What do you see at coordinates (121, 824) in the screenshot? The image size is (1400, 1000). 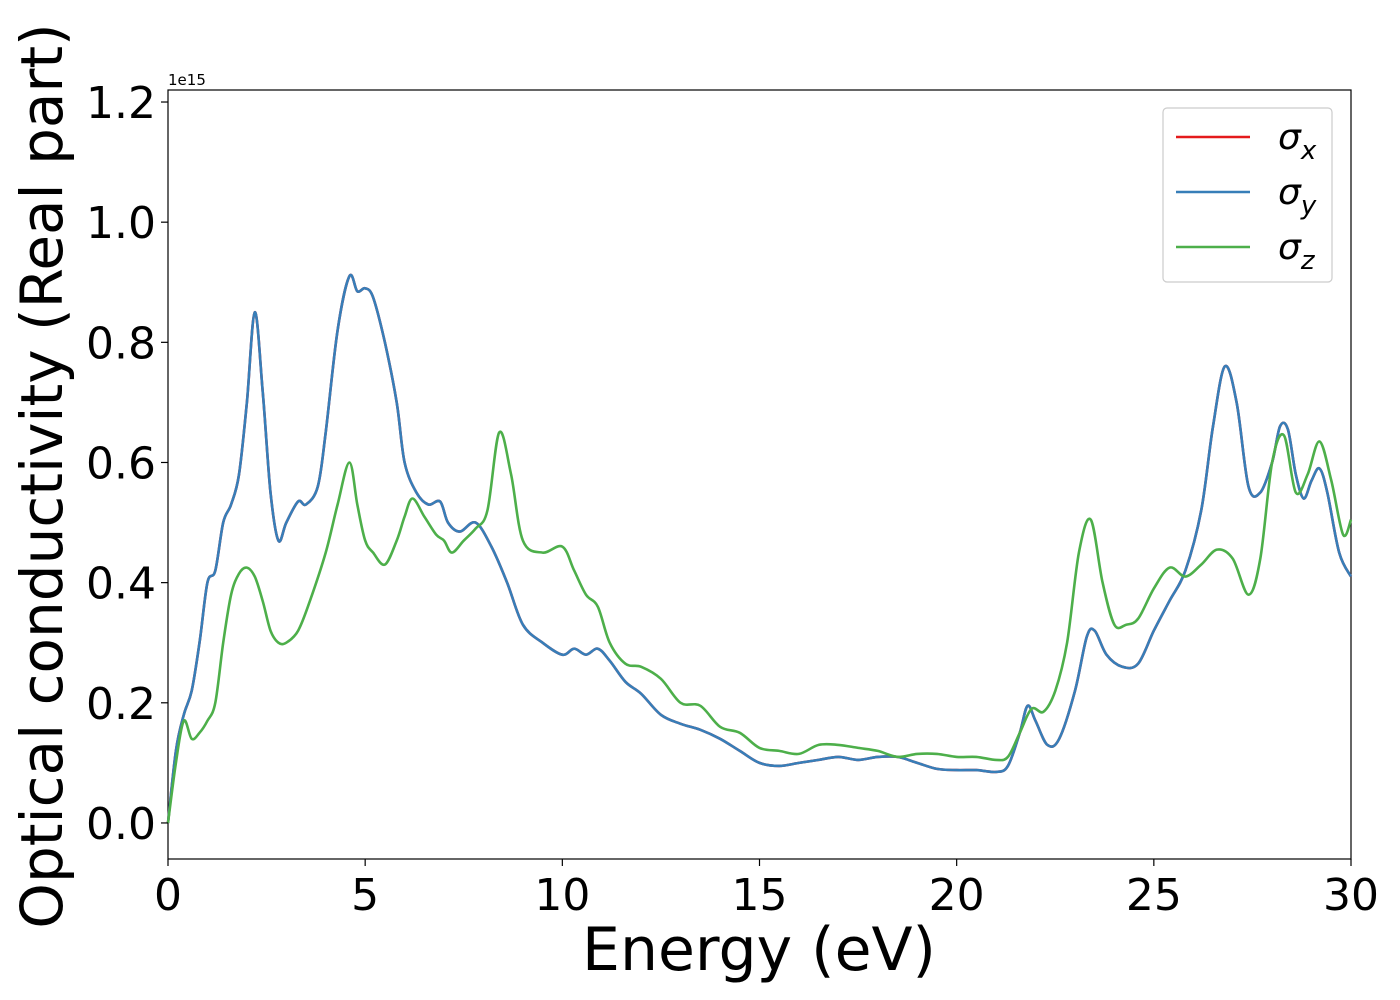 I see `y-tick-label: 0.0` at bounding box center [121, 824].